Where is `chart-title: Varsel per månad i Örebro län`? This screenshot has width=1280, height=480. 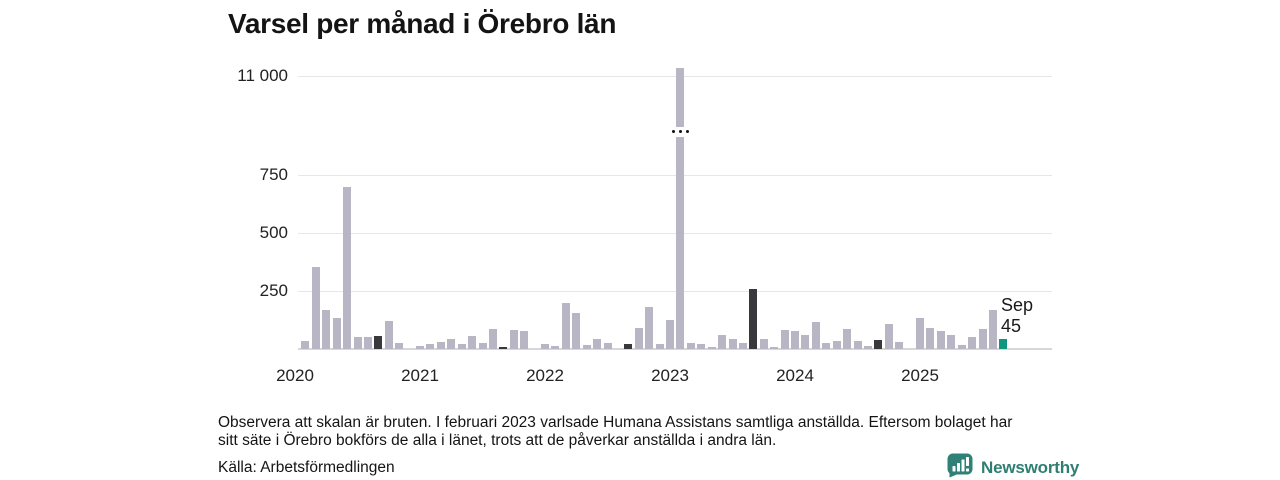 chart-title: Varsel per månad i Örebro län is located at coordinates (422, 23).